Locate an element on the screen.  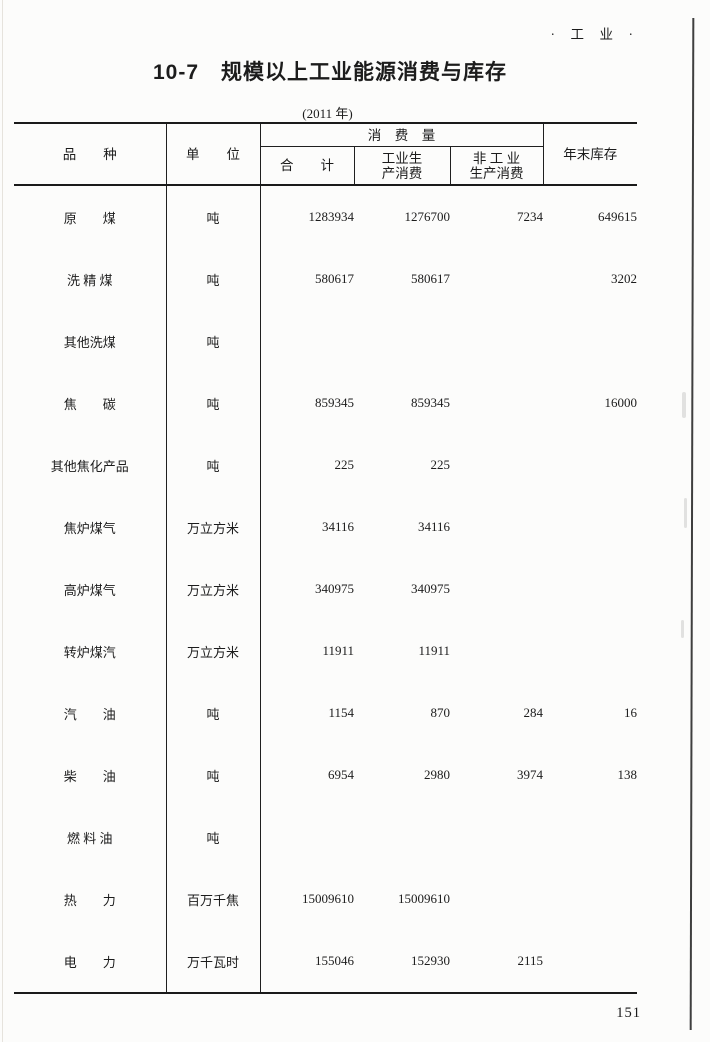
total-consumption-cell: 1154 is located at coordinates (341, 712).